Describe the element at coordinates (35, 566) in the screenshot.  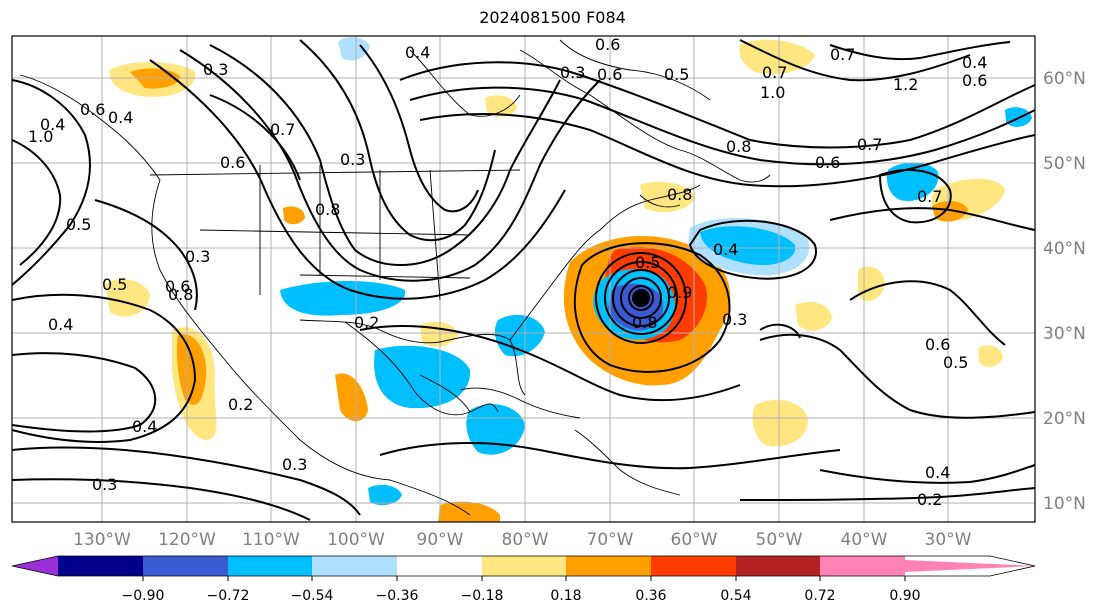
I see `colorbar-extend-low` at that location.